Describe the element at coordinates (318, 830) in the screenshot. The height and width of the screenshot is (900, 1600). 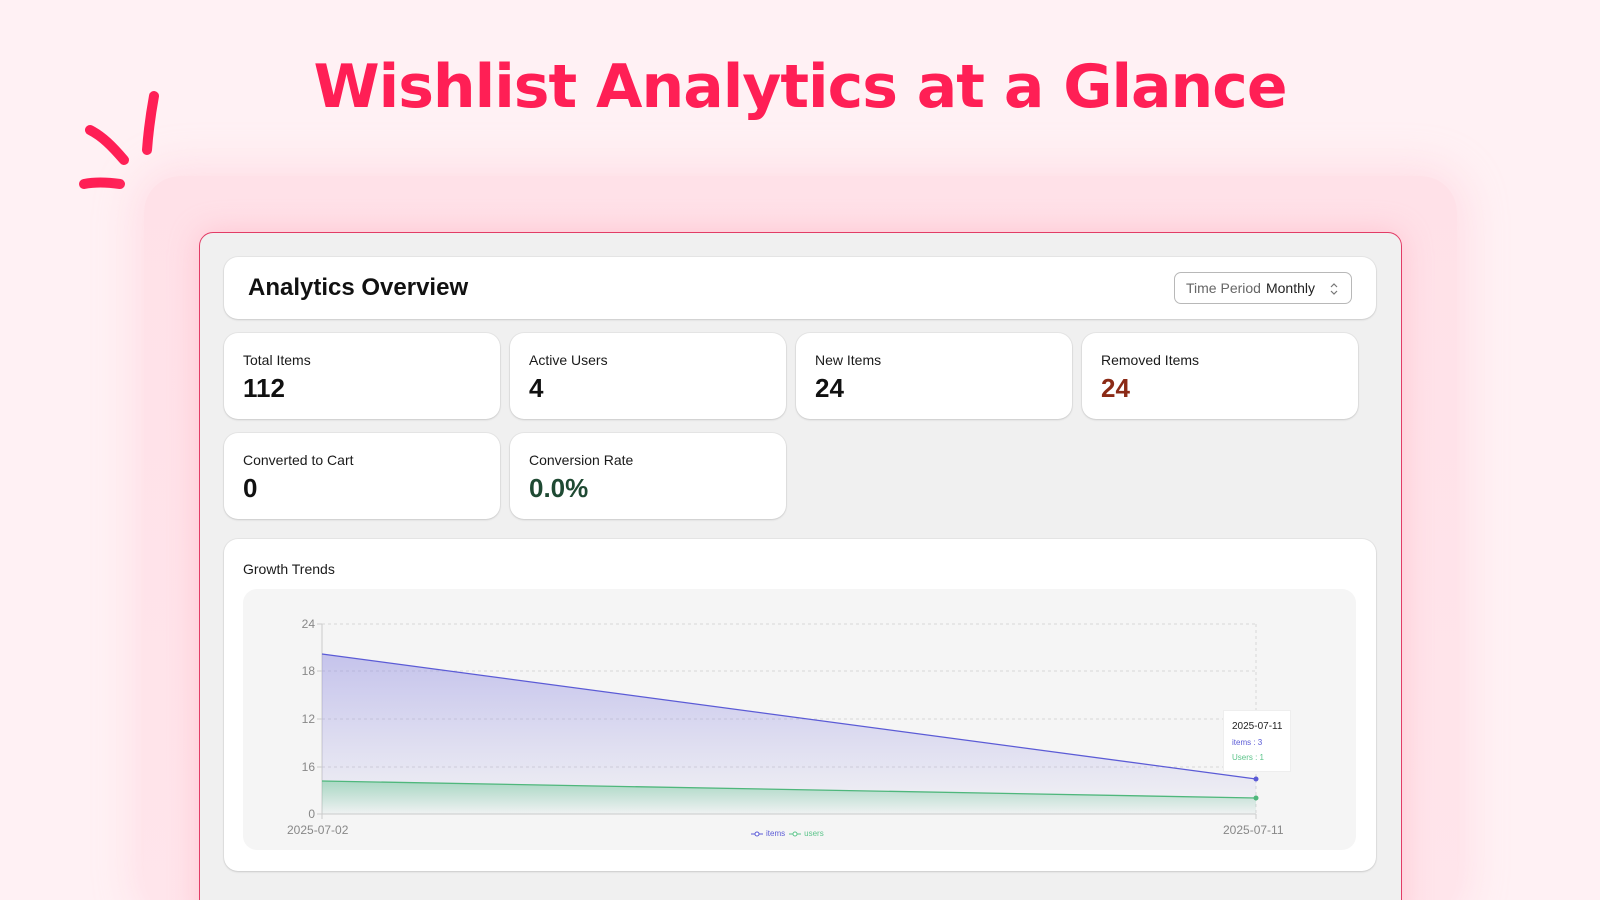
I see `x-tick: 2025-07-02` at that location.